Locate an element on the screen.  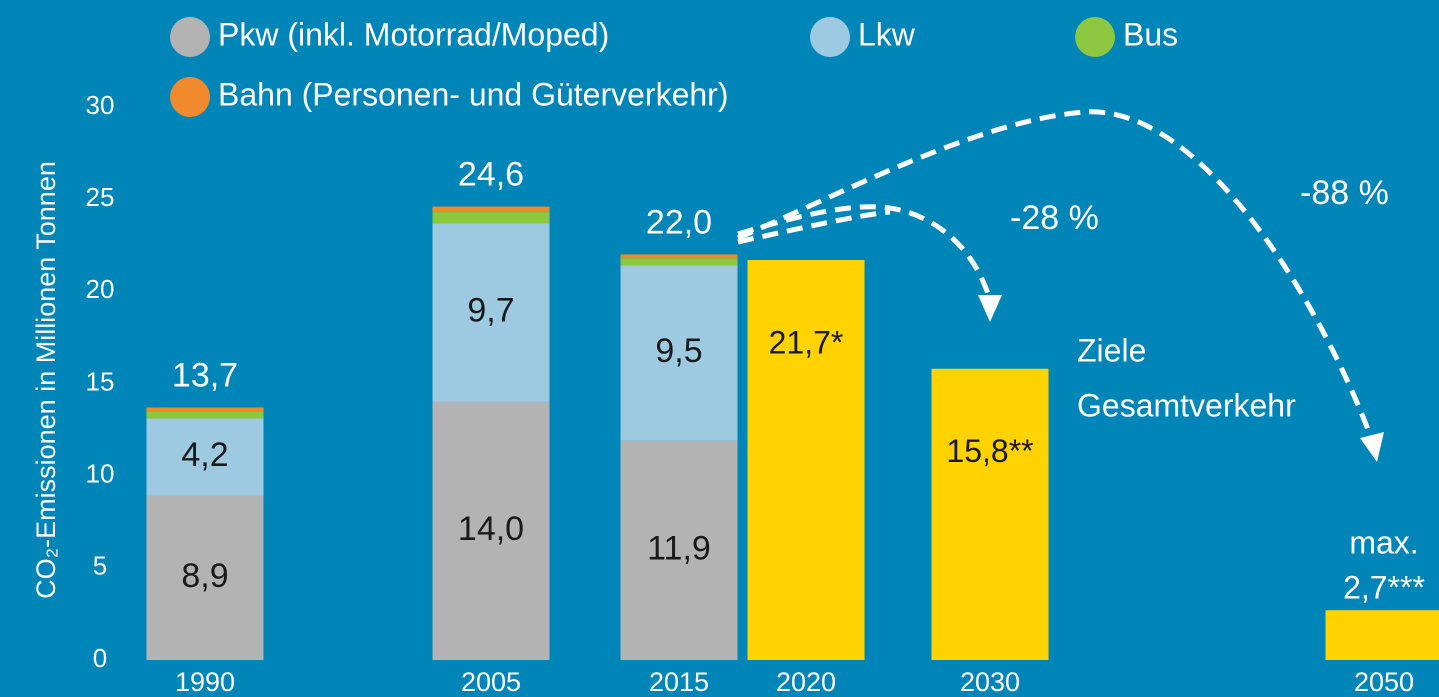
value-label: 9,7 is located at coordinates (490, 311).